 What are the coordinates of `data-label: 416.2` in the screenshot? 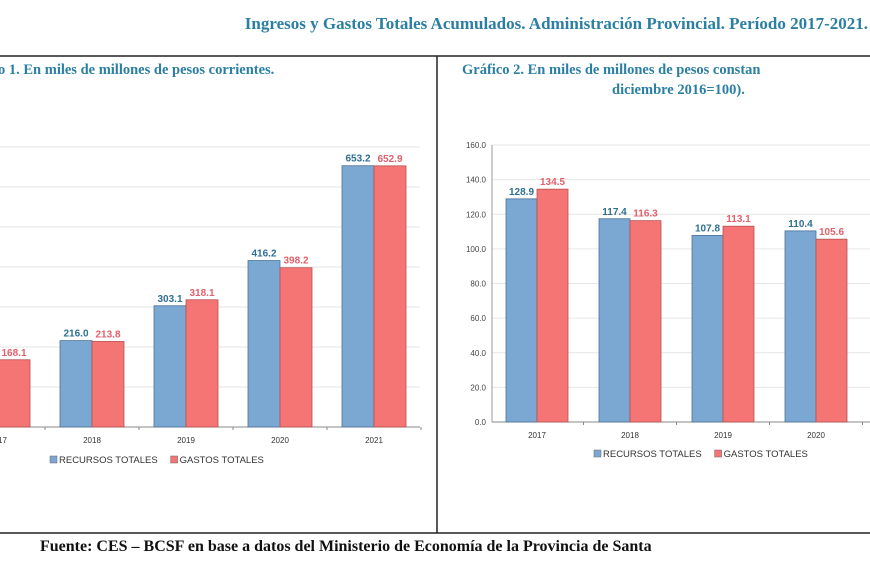 It's located at (263, 254).